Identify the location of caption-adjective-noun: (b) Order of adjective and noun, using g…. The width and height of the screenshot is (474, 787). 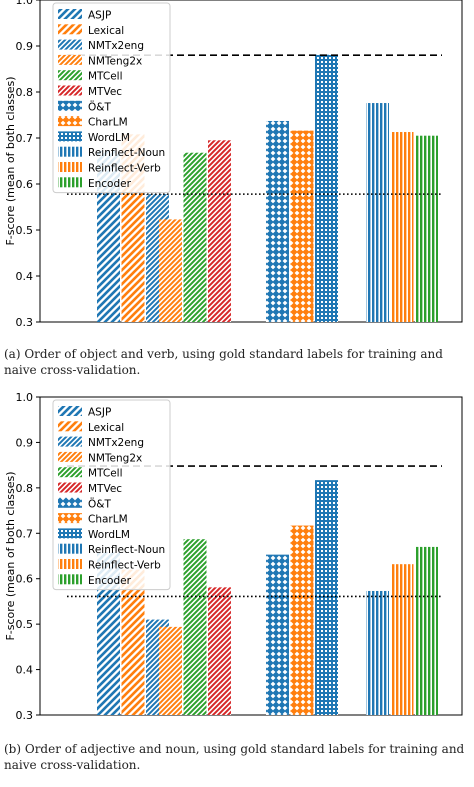
(234, 757).